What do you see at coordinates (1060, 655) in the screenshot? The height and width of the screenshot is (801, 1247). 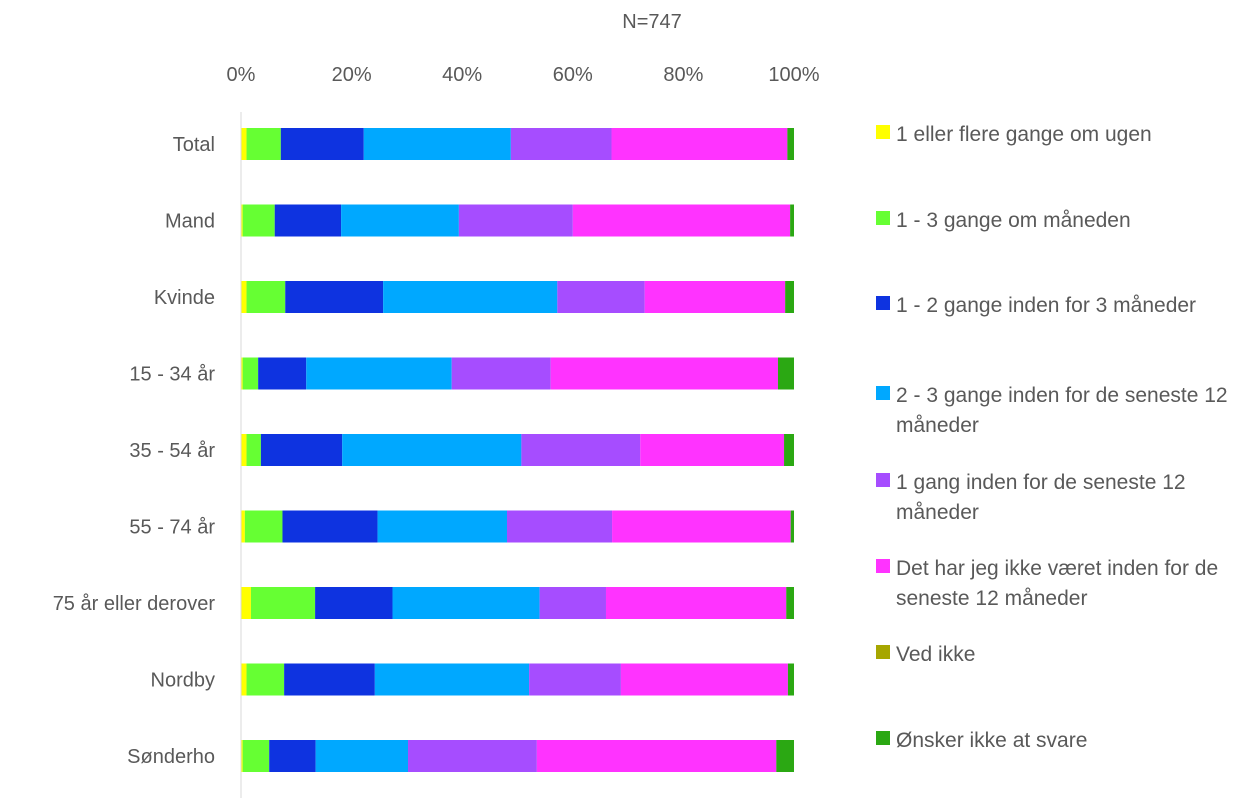 I see `legend-item: Ved ikke` at bounding box center [1060, 655].